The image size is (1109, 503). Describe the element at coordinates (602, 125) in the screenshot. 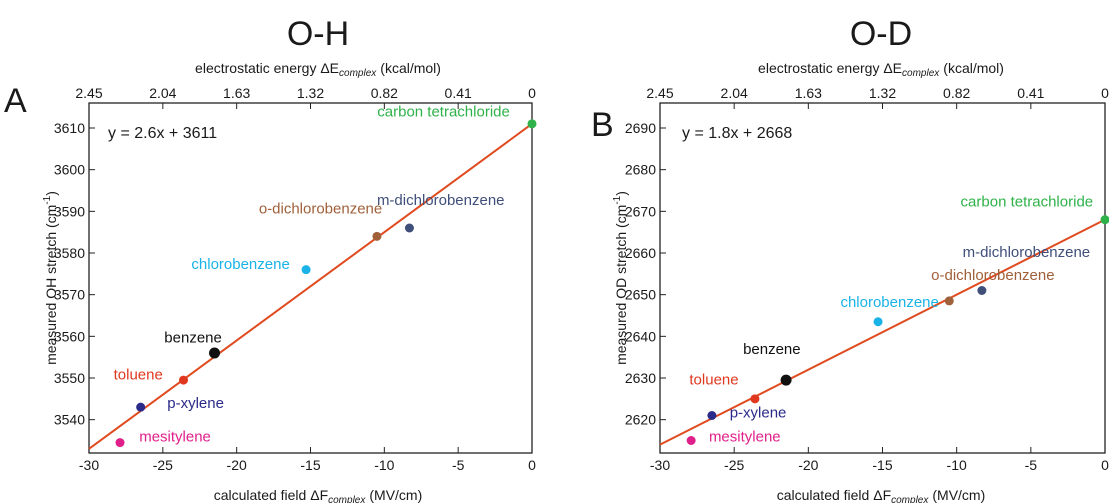

I see `panel-b-letter: B` at that location.